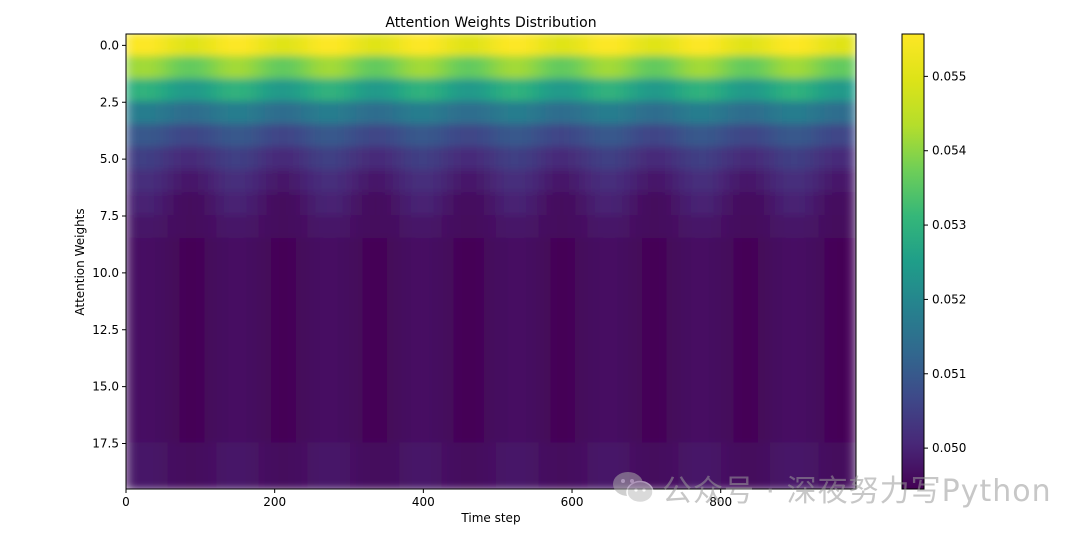  Describe the element at coordinates (105, 387) in the screenshot. I see `y-tick-label: 15.0` at that location.